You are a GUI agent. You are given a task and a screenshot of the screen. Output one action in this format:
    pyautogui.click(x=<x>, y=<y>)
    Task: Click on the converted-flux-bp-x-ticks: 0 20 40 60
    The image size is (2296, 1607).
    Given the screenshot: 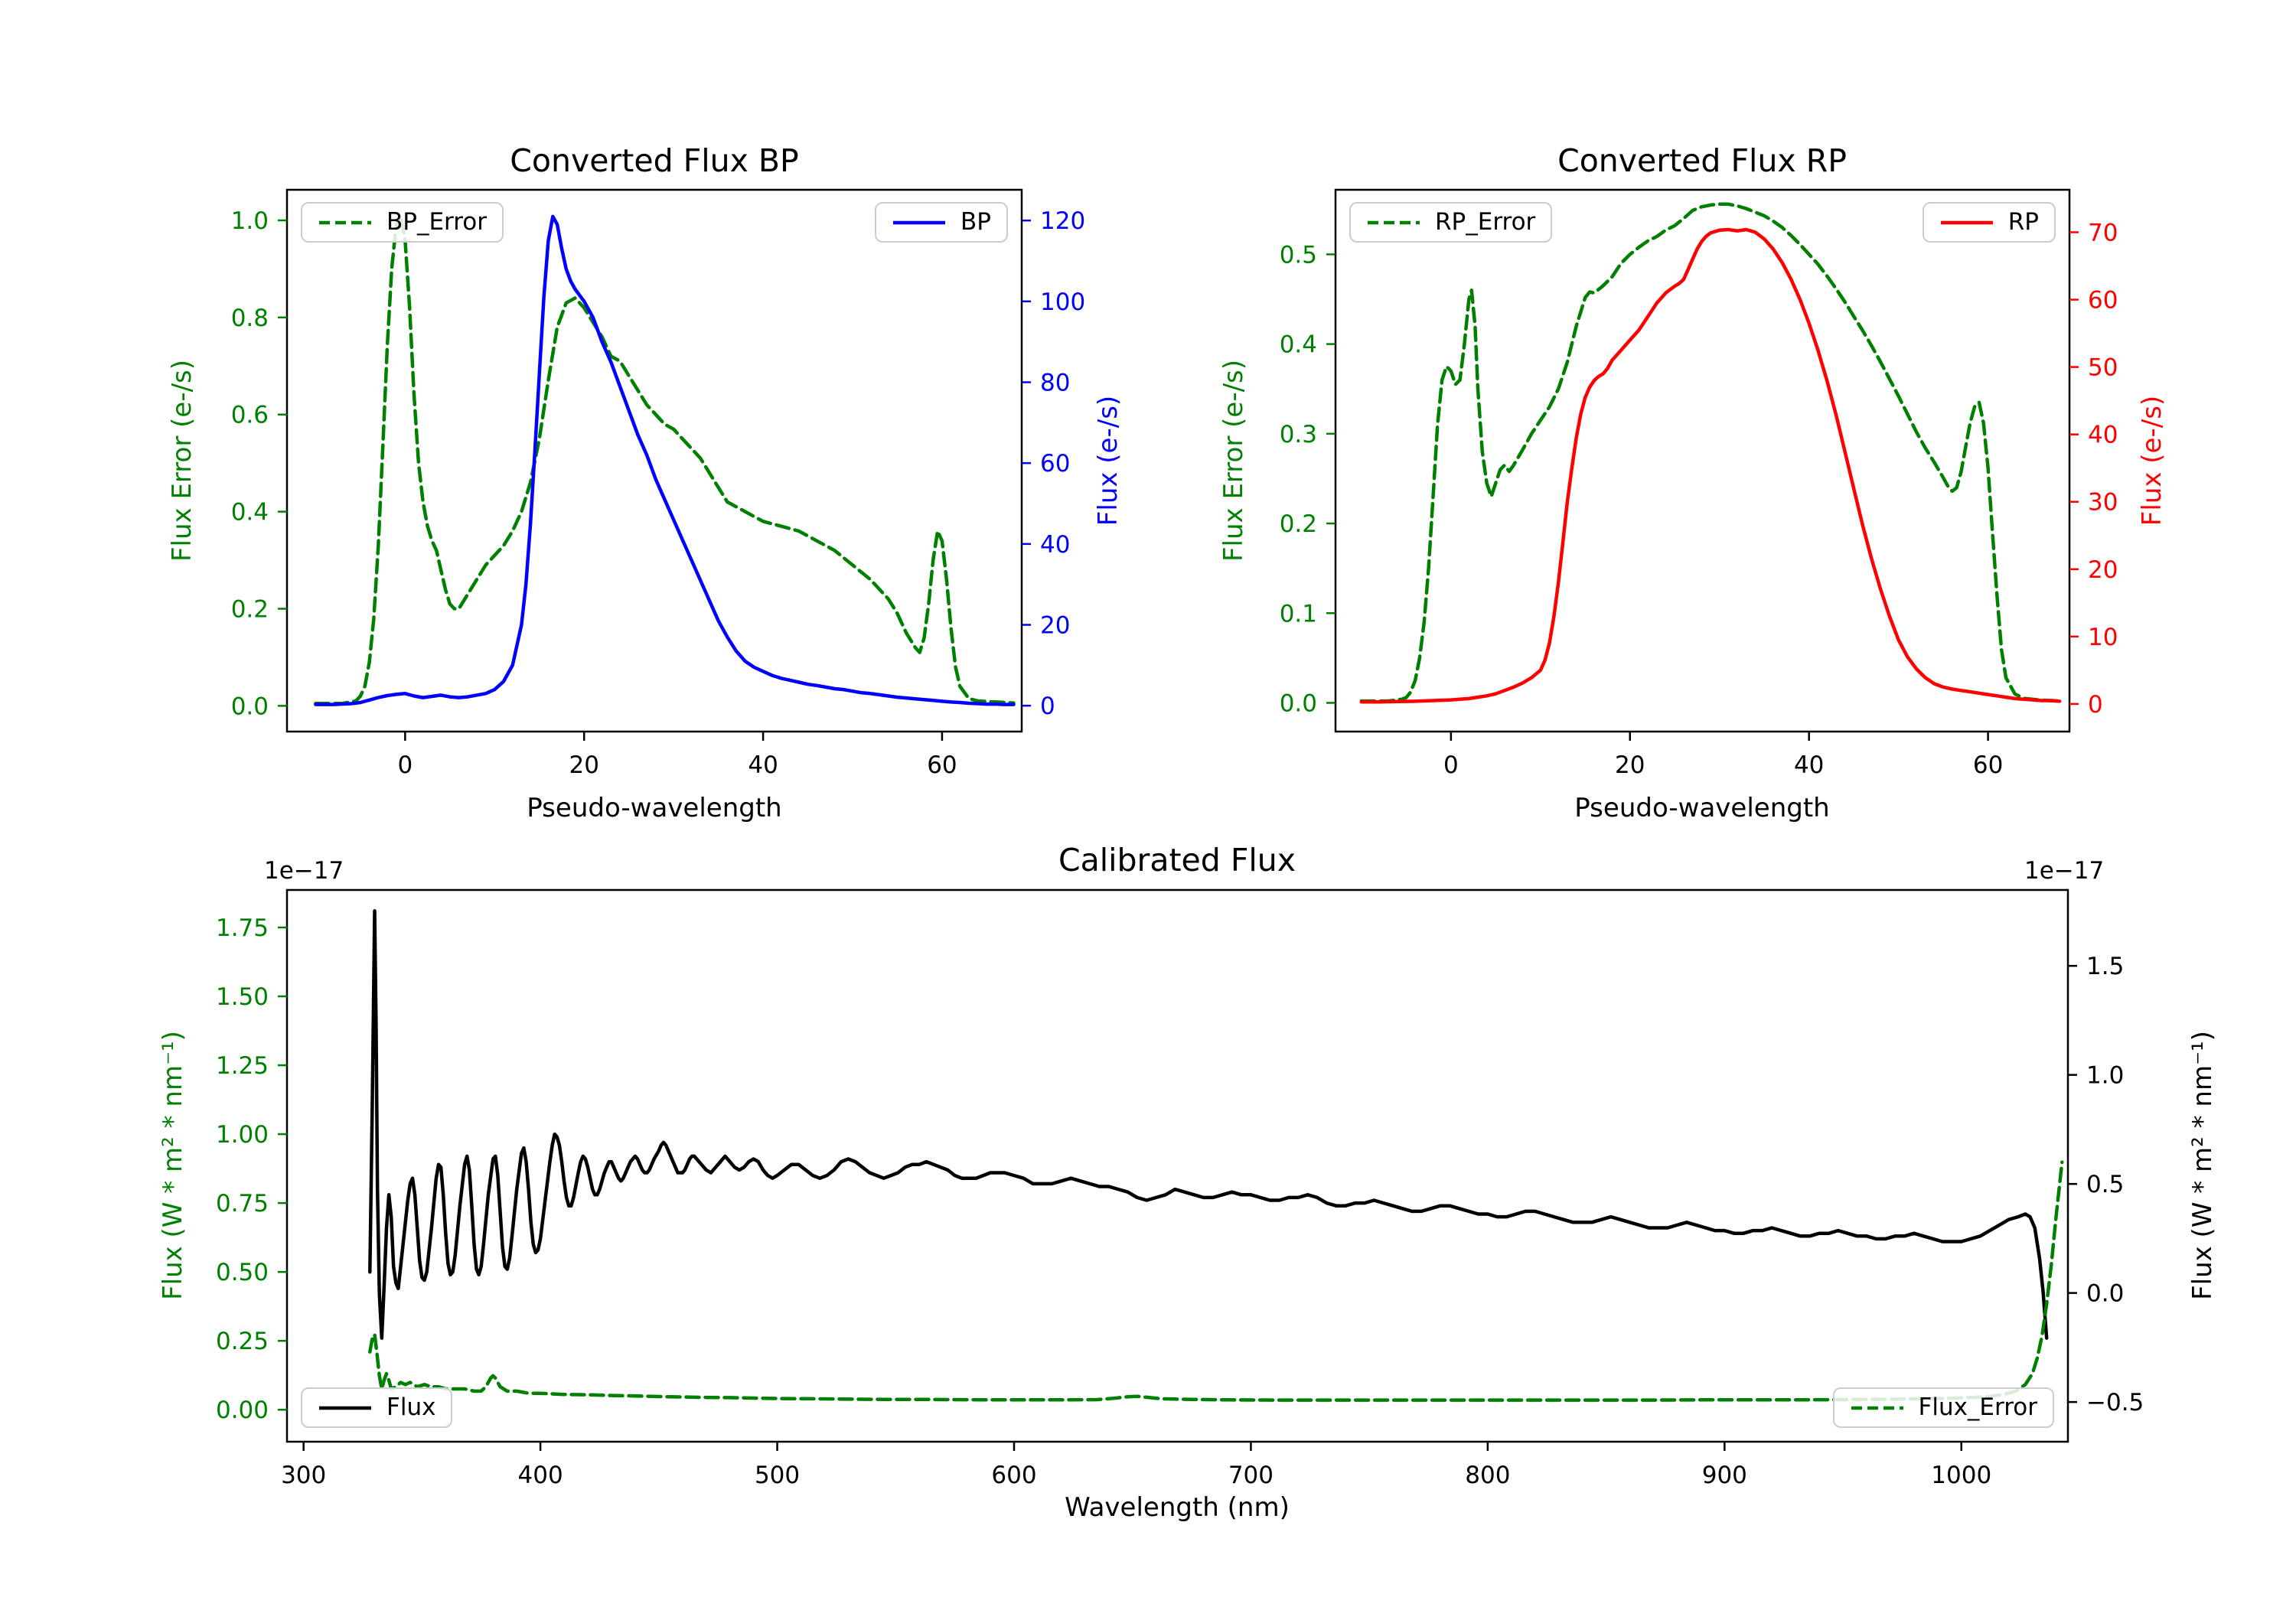 What is the action you would take?
    pyautogui.click(x=677, y=755)
    